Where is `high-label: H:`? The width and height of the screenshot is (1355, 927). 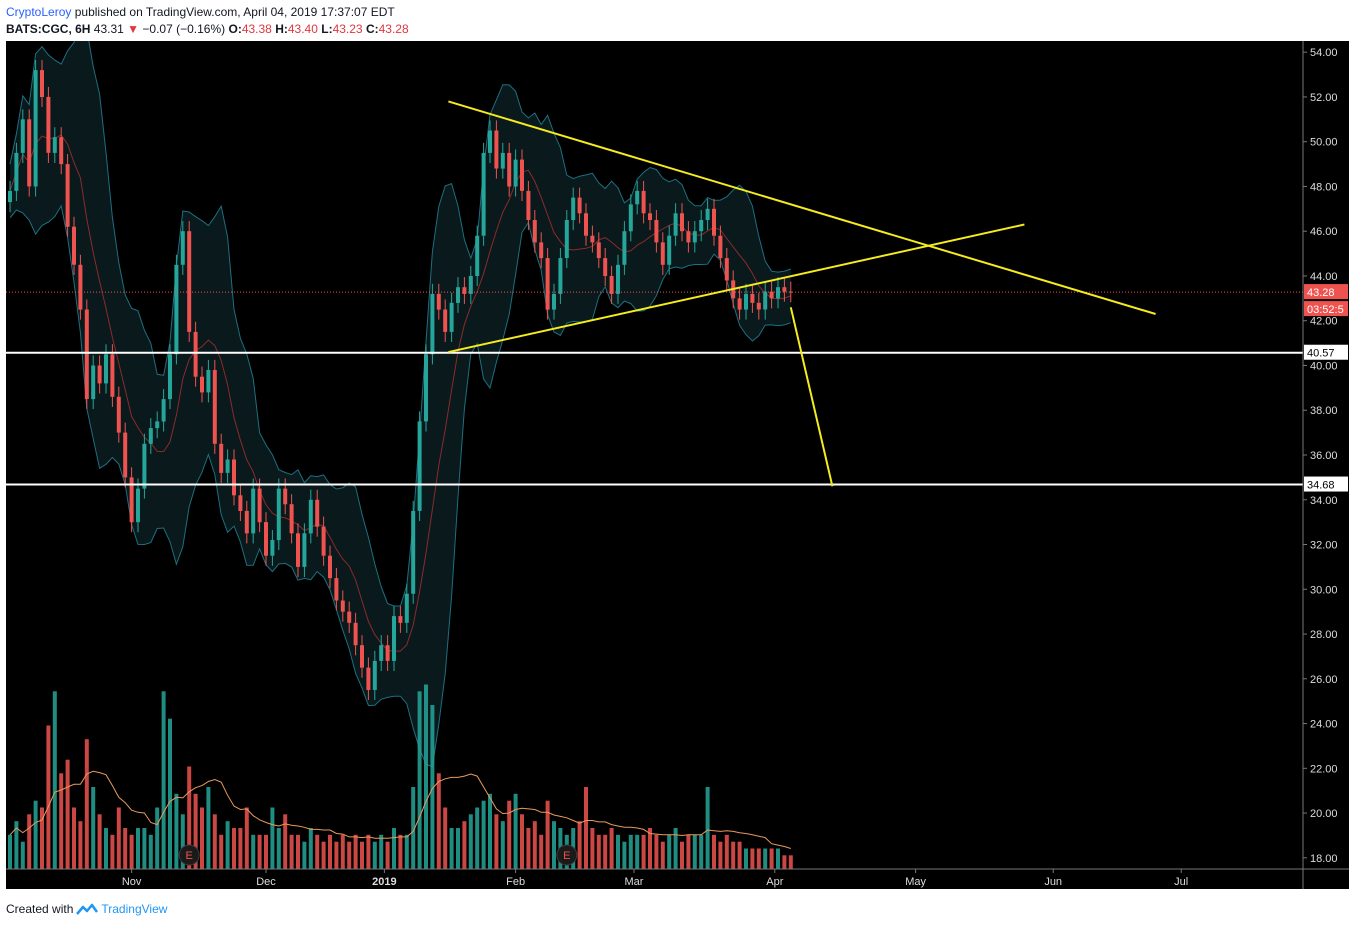 high-label: H: is located at coordinates (281, 29).